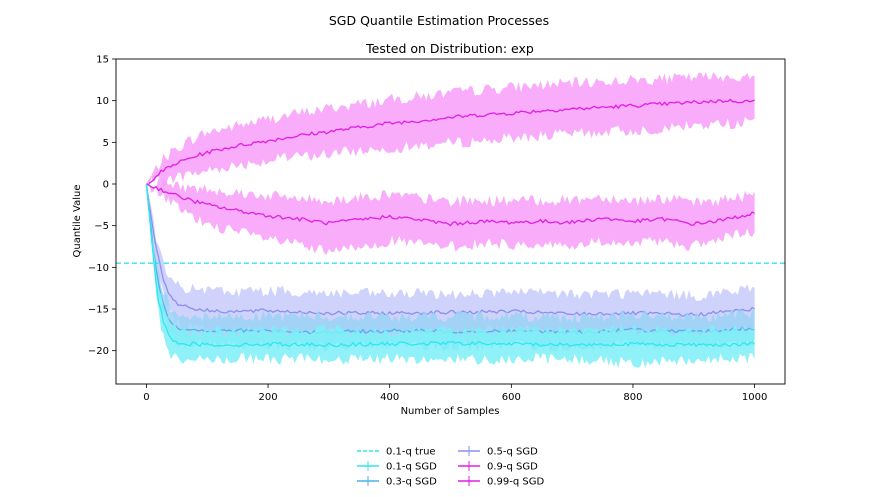 The height and width of the screenshot is (497, 878). What do you see at coordinates (101, 226) in the screenshot?
I see `y-tick-label: −5` at bounding box center [101, 226].